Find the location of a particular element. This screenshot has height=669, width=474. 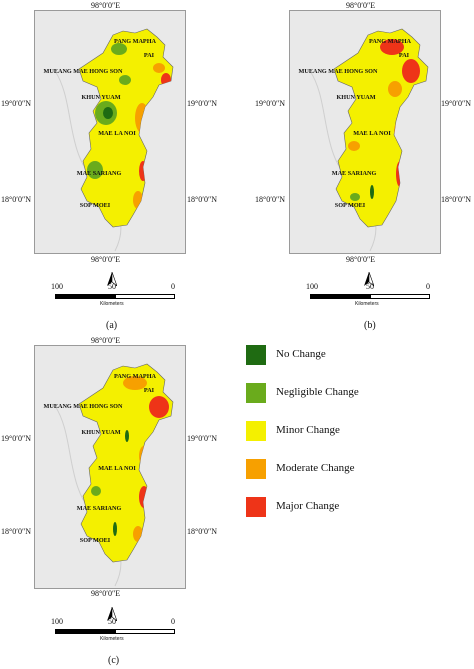

legend-item-negligible-change: Negligible Change is located at coordinates (356, 393).